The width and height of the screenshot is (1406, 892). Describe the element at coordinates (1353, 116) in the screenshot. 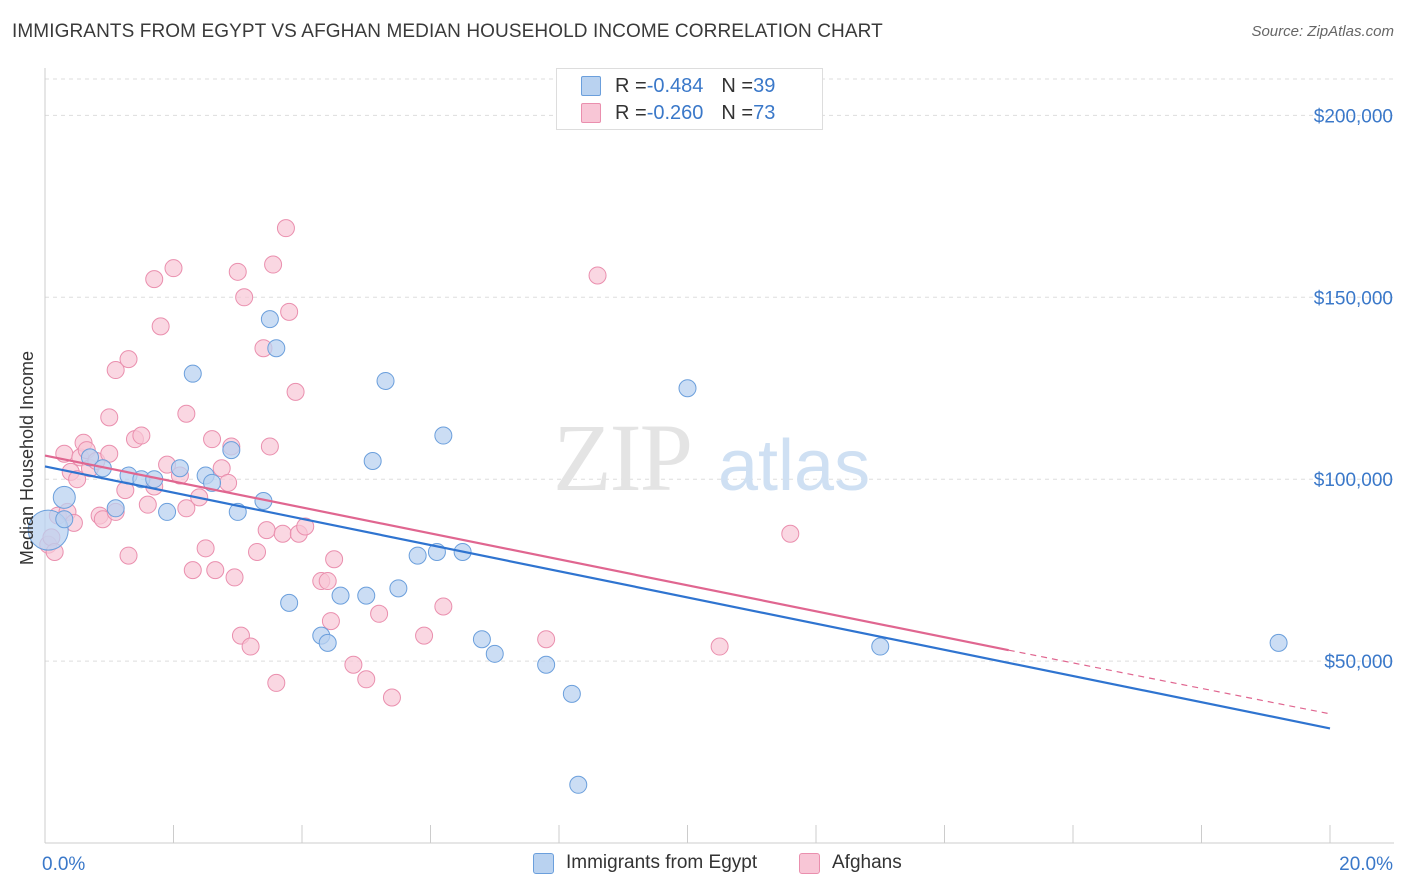

I see `y-tick-label: $200,000` at that location.